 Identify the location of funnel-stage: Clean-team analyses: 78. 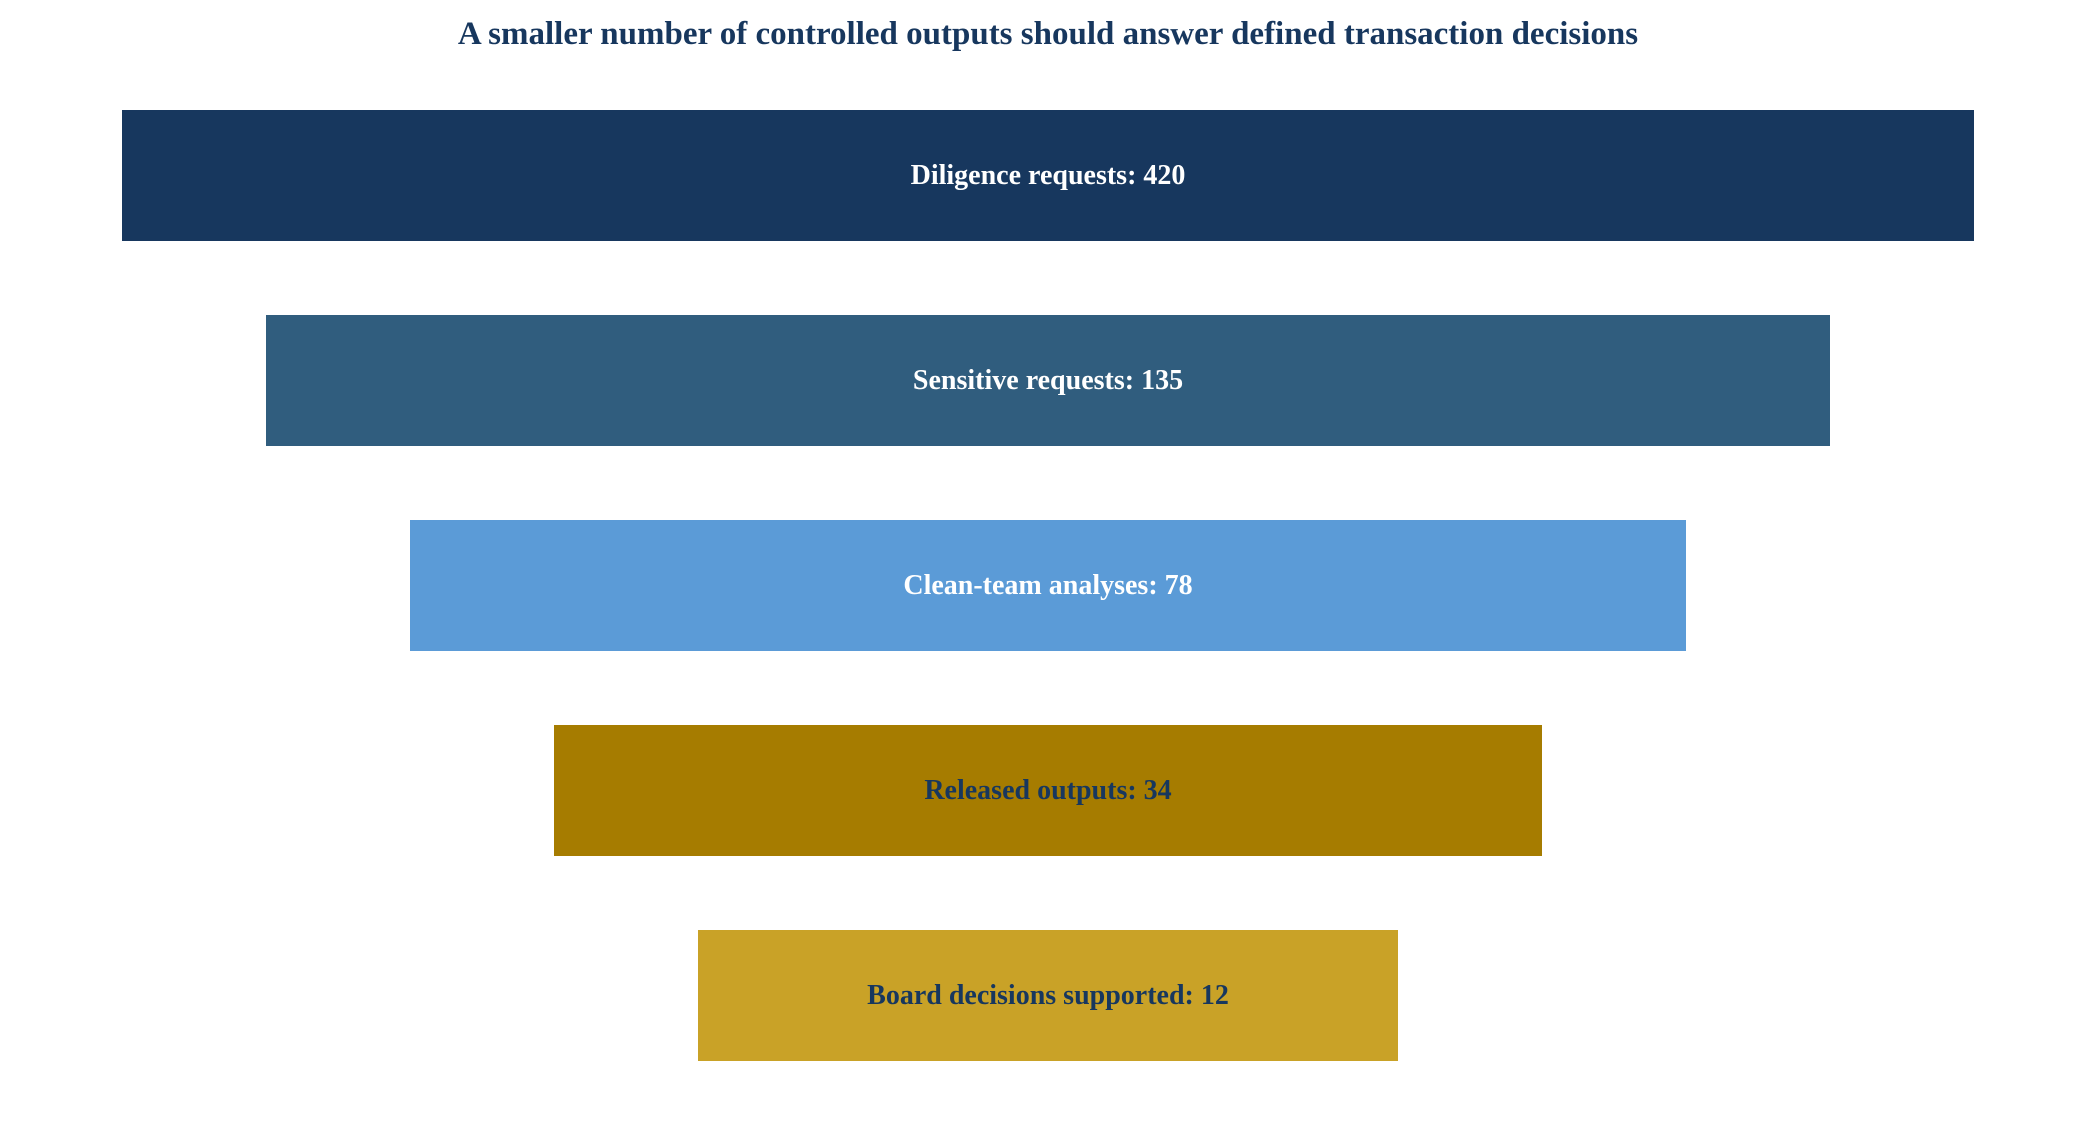
(1048, 585).